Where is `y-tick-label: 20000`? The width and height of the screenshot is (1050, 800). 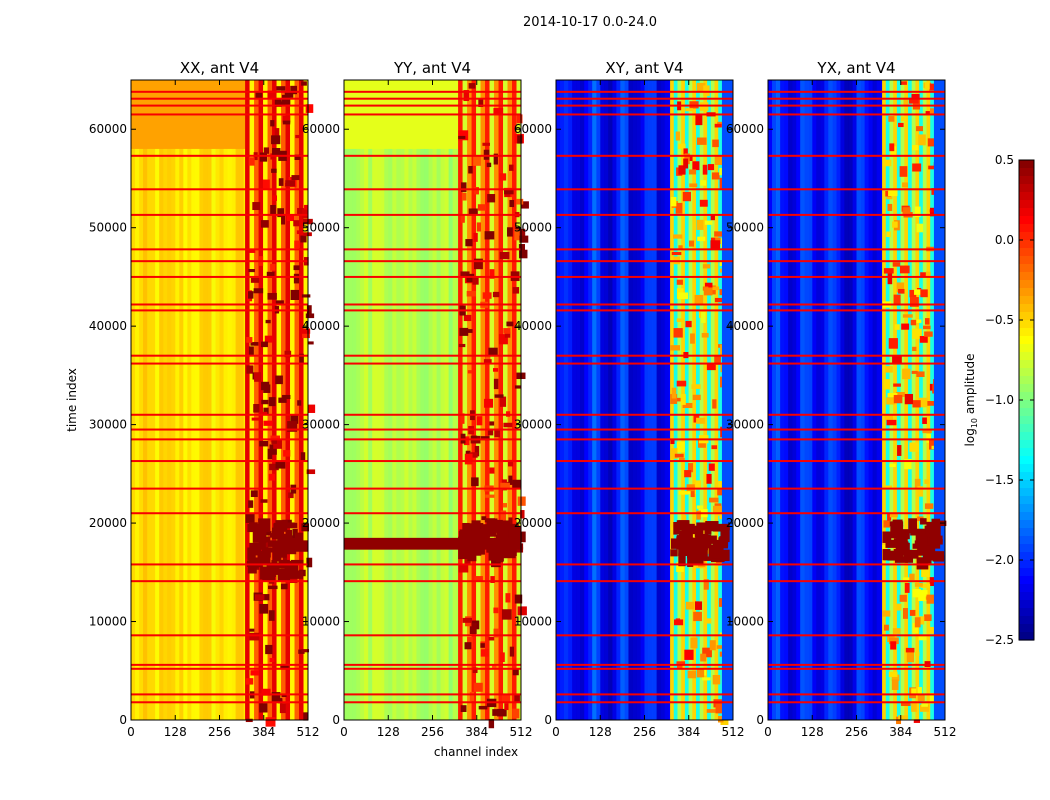
y-tick-label: 20000 is located at coordinates (108, 523).